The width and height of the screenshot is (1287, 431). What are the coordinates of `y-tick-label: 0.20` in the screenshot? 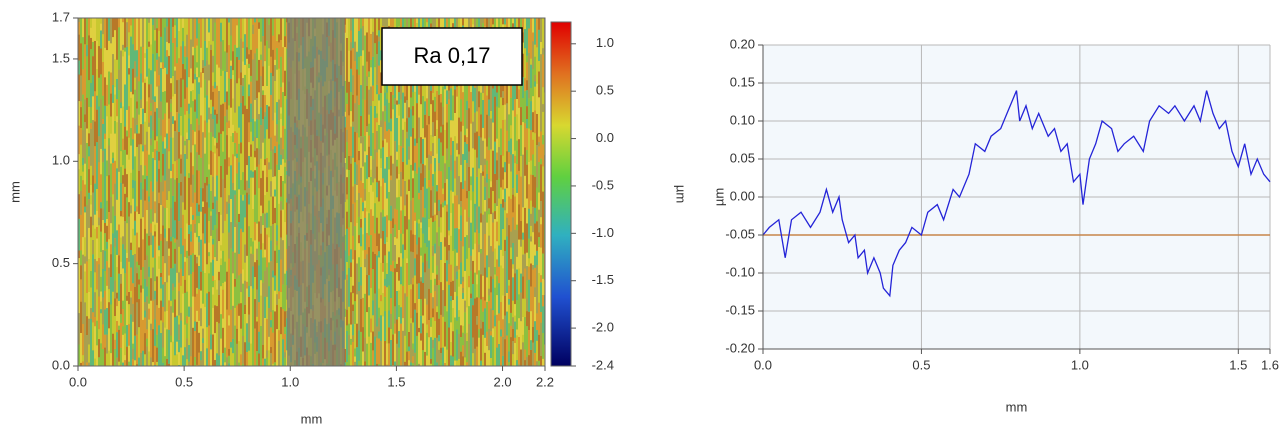 It's located at (742, 43).